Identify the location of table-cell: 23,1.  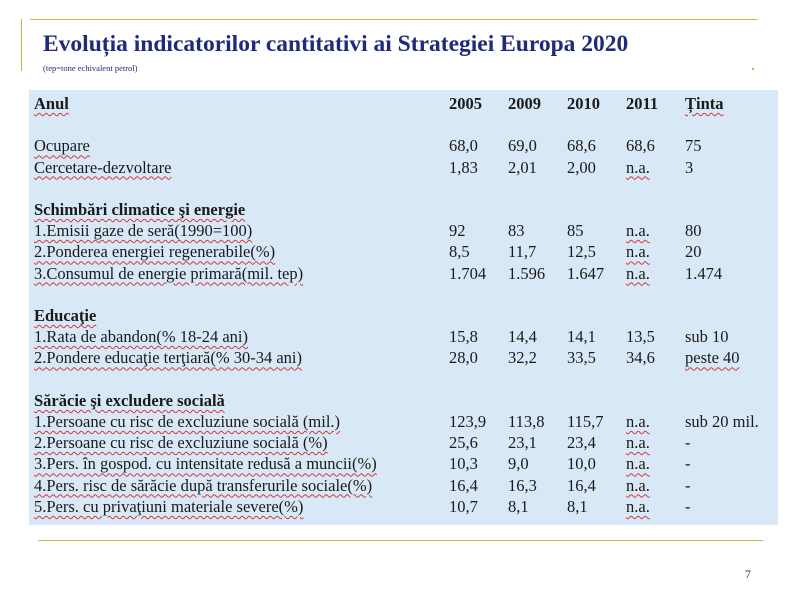
(522, 443).